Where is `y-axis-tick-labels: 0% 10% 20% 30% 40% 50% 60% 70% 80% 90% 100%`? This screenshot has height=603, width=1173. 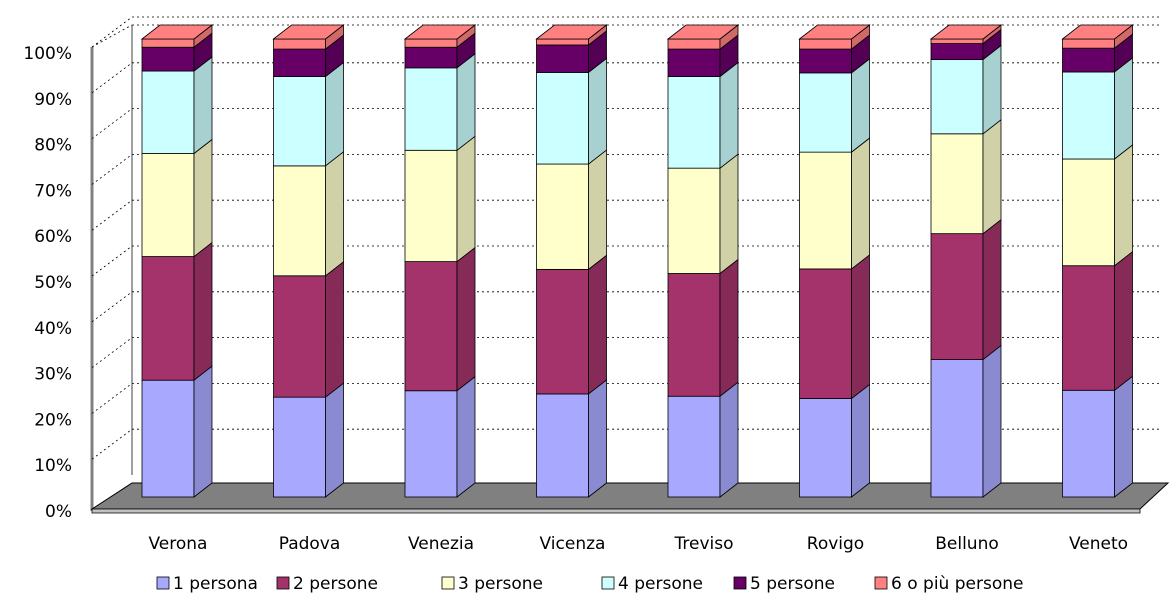
y-axis-tick-labels: 0% 10% 20% 30% 40% 50% 60% 70% 80% 90% 100% is located at coordinates (47, 283).